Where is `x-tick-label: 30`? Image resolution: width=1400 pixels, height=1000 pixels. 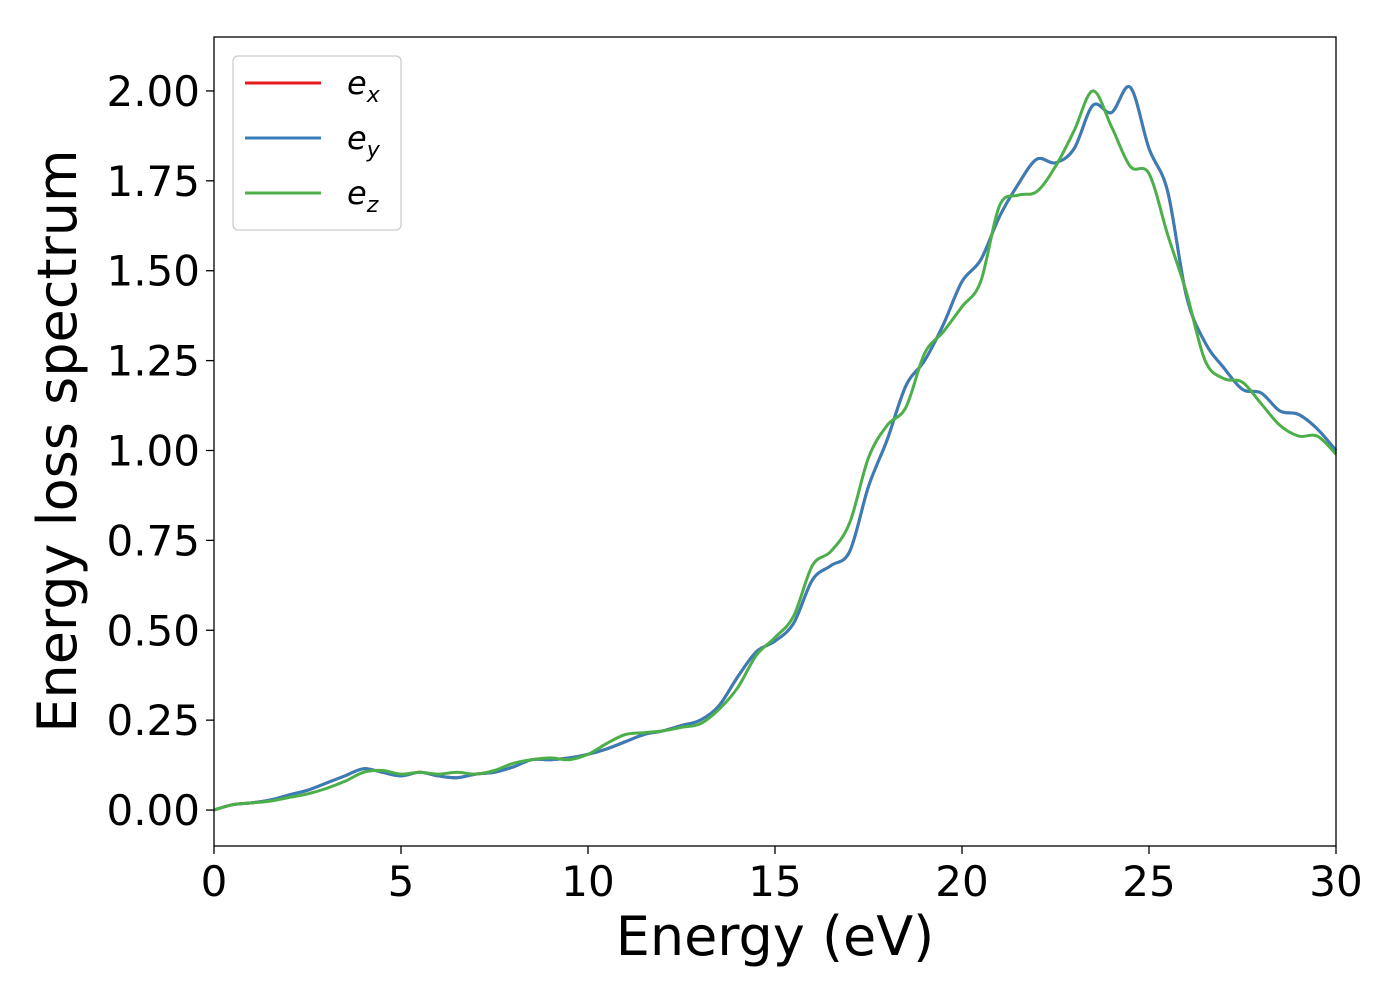
x-tick-label: 30 is located at coordinates (1335, 881).